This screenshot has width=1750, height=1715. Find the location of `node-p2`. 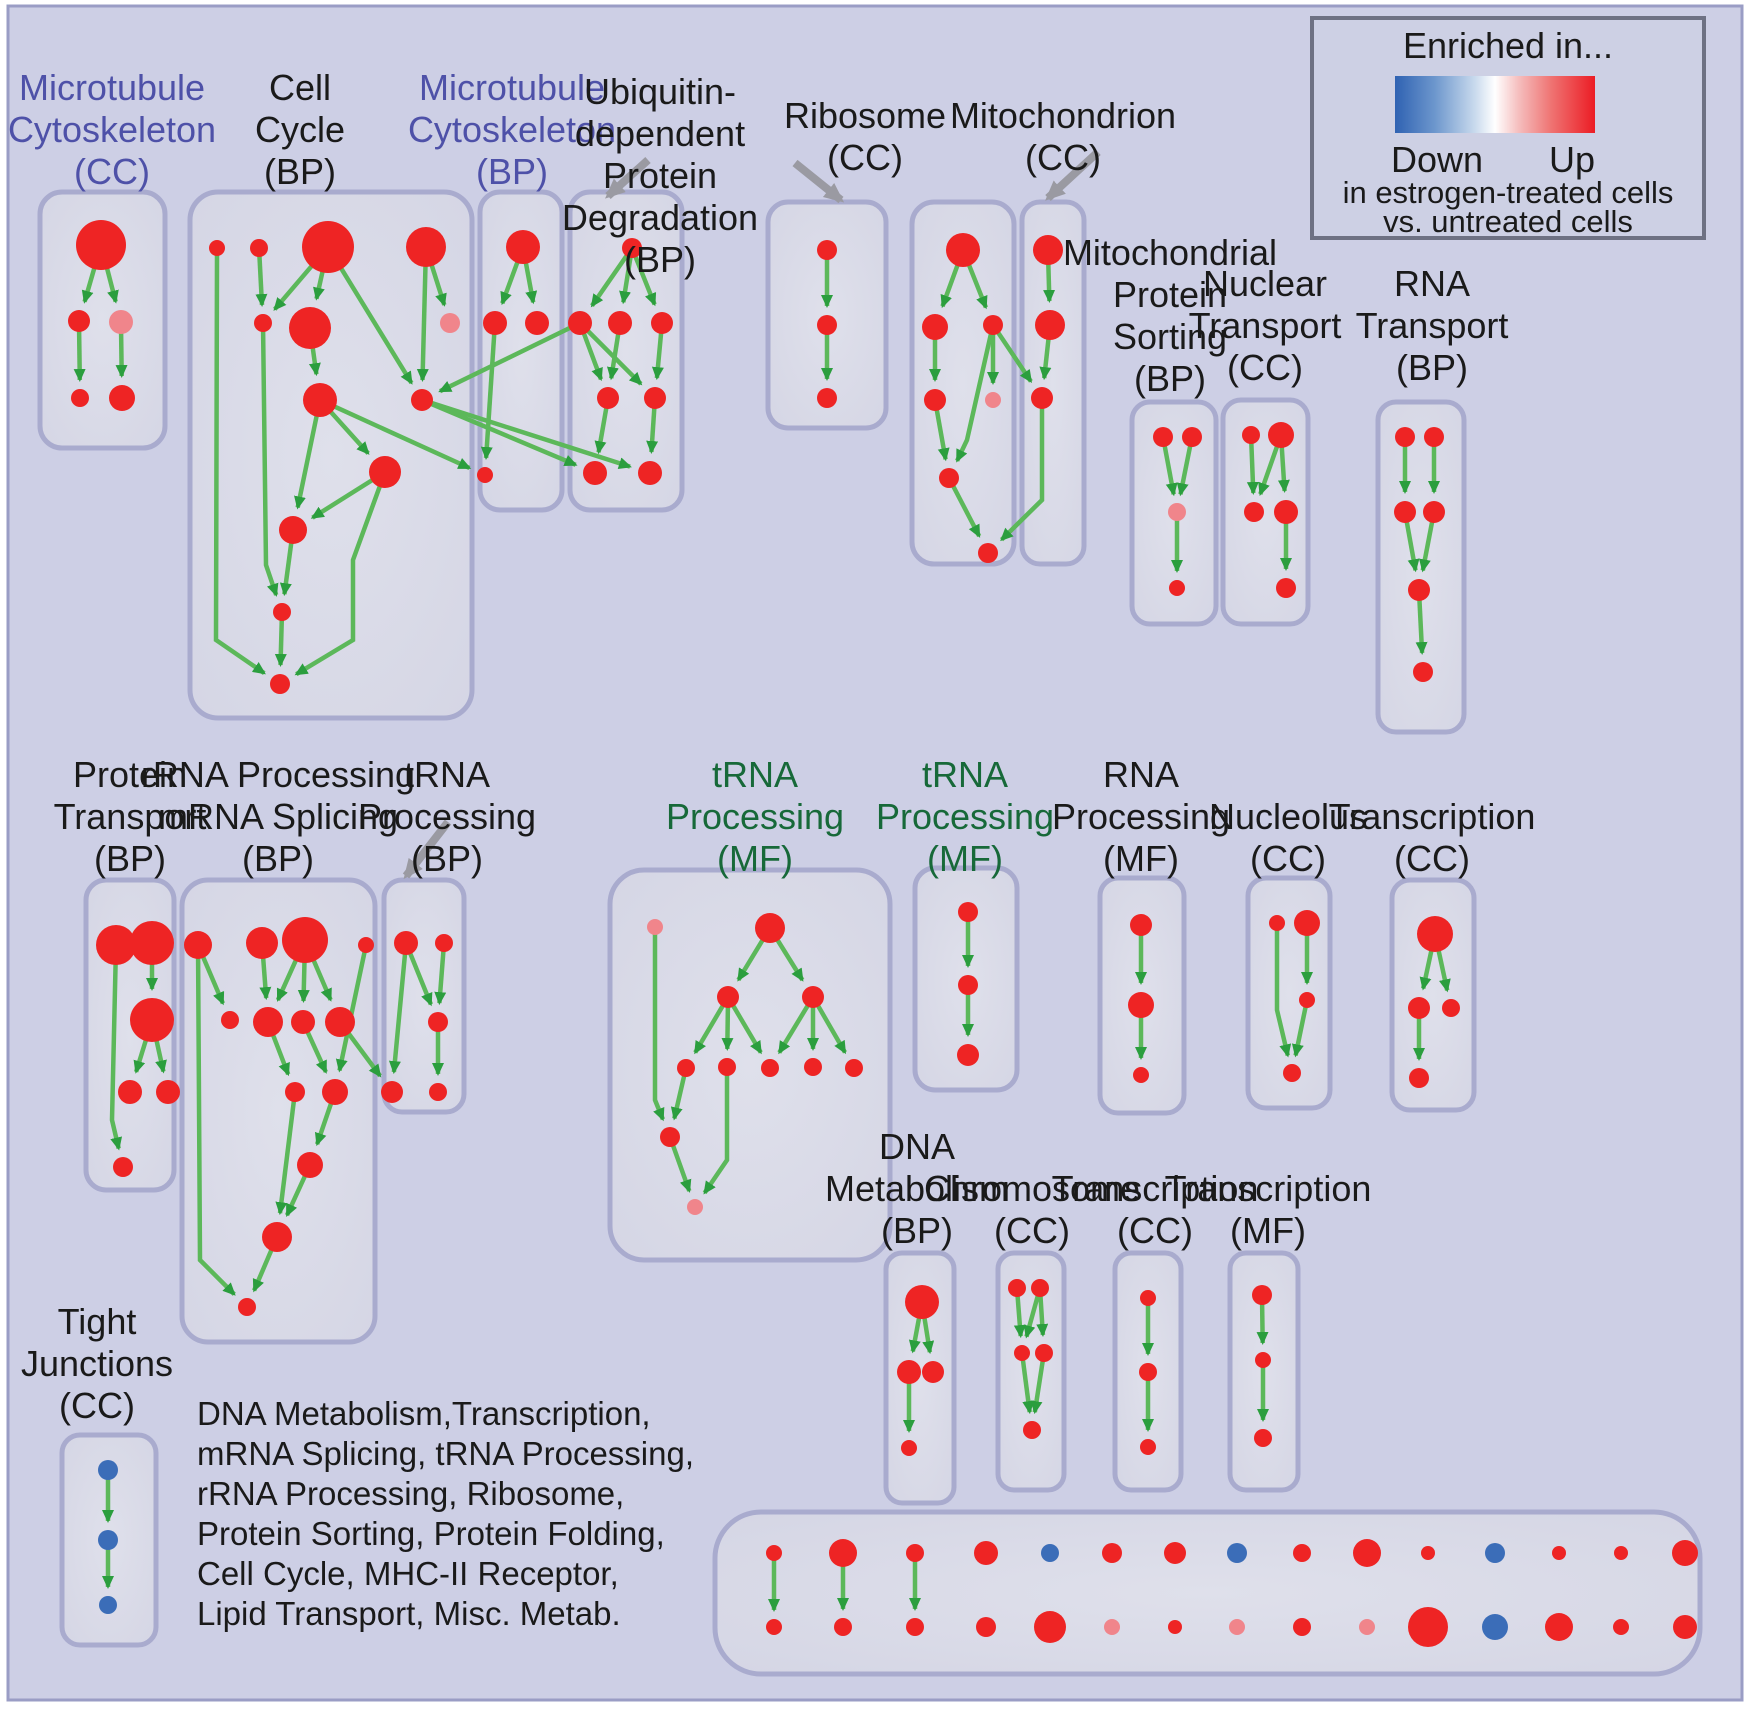

node-p2 is located at coordinates (152, 943).